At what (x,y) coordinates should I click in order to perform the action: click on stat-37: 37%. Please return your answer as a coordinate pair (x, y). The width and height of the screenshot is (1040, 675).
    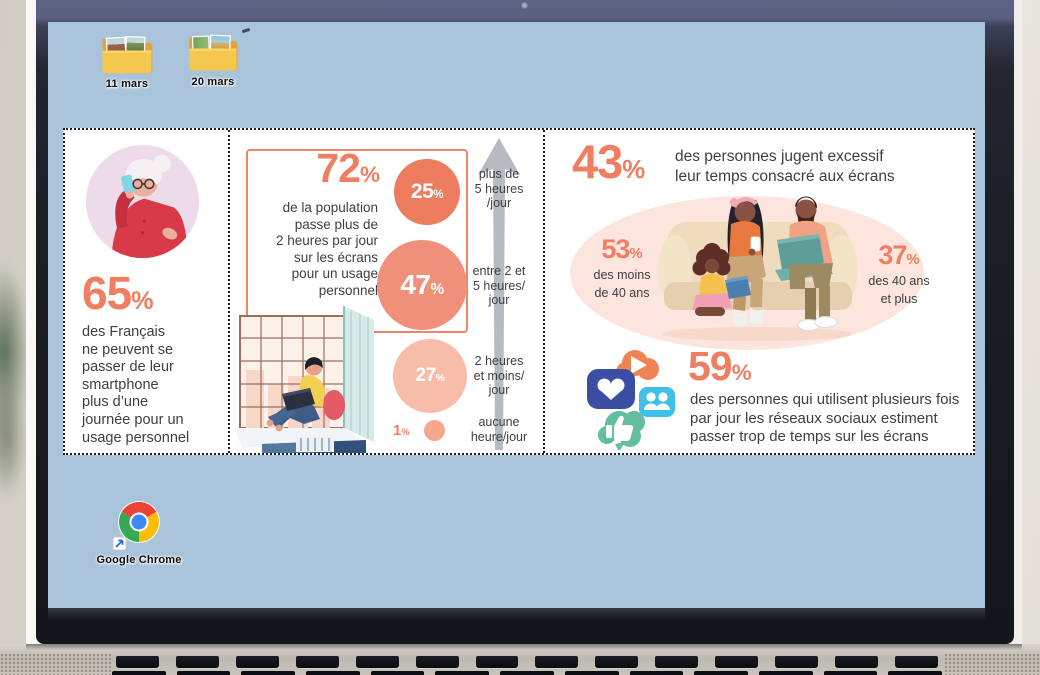
    Looking at the image, I should click on (899, 255).